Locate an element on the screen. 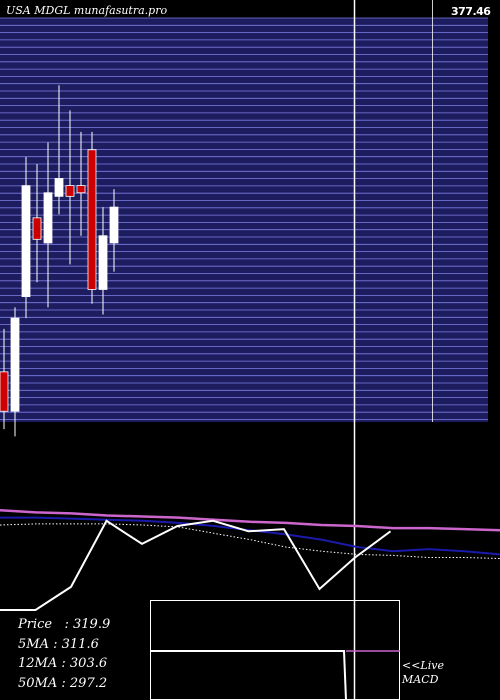 The width and height of the screenshot is (500, 700). stat-12ma: 12MA : 303.6 is located at coordinates (63, 663).